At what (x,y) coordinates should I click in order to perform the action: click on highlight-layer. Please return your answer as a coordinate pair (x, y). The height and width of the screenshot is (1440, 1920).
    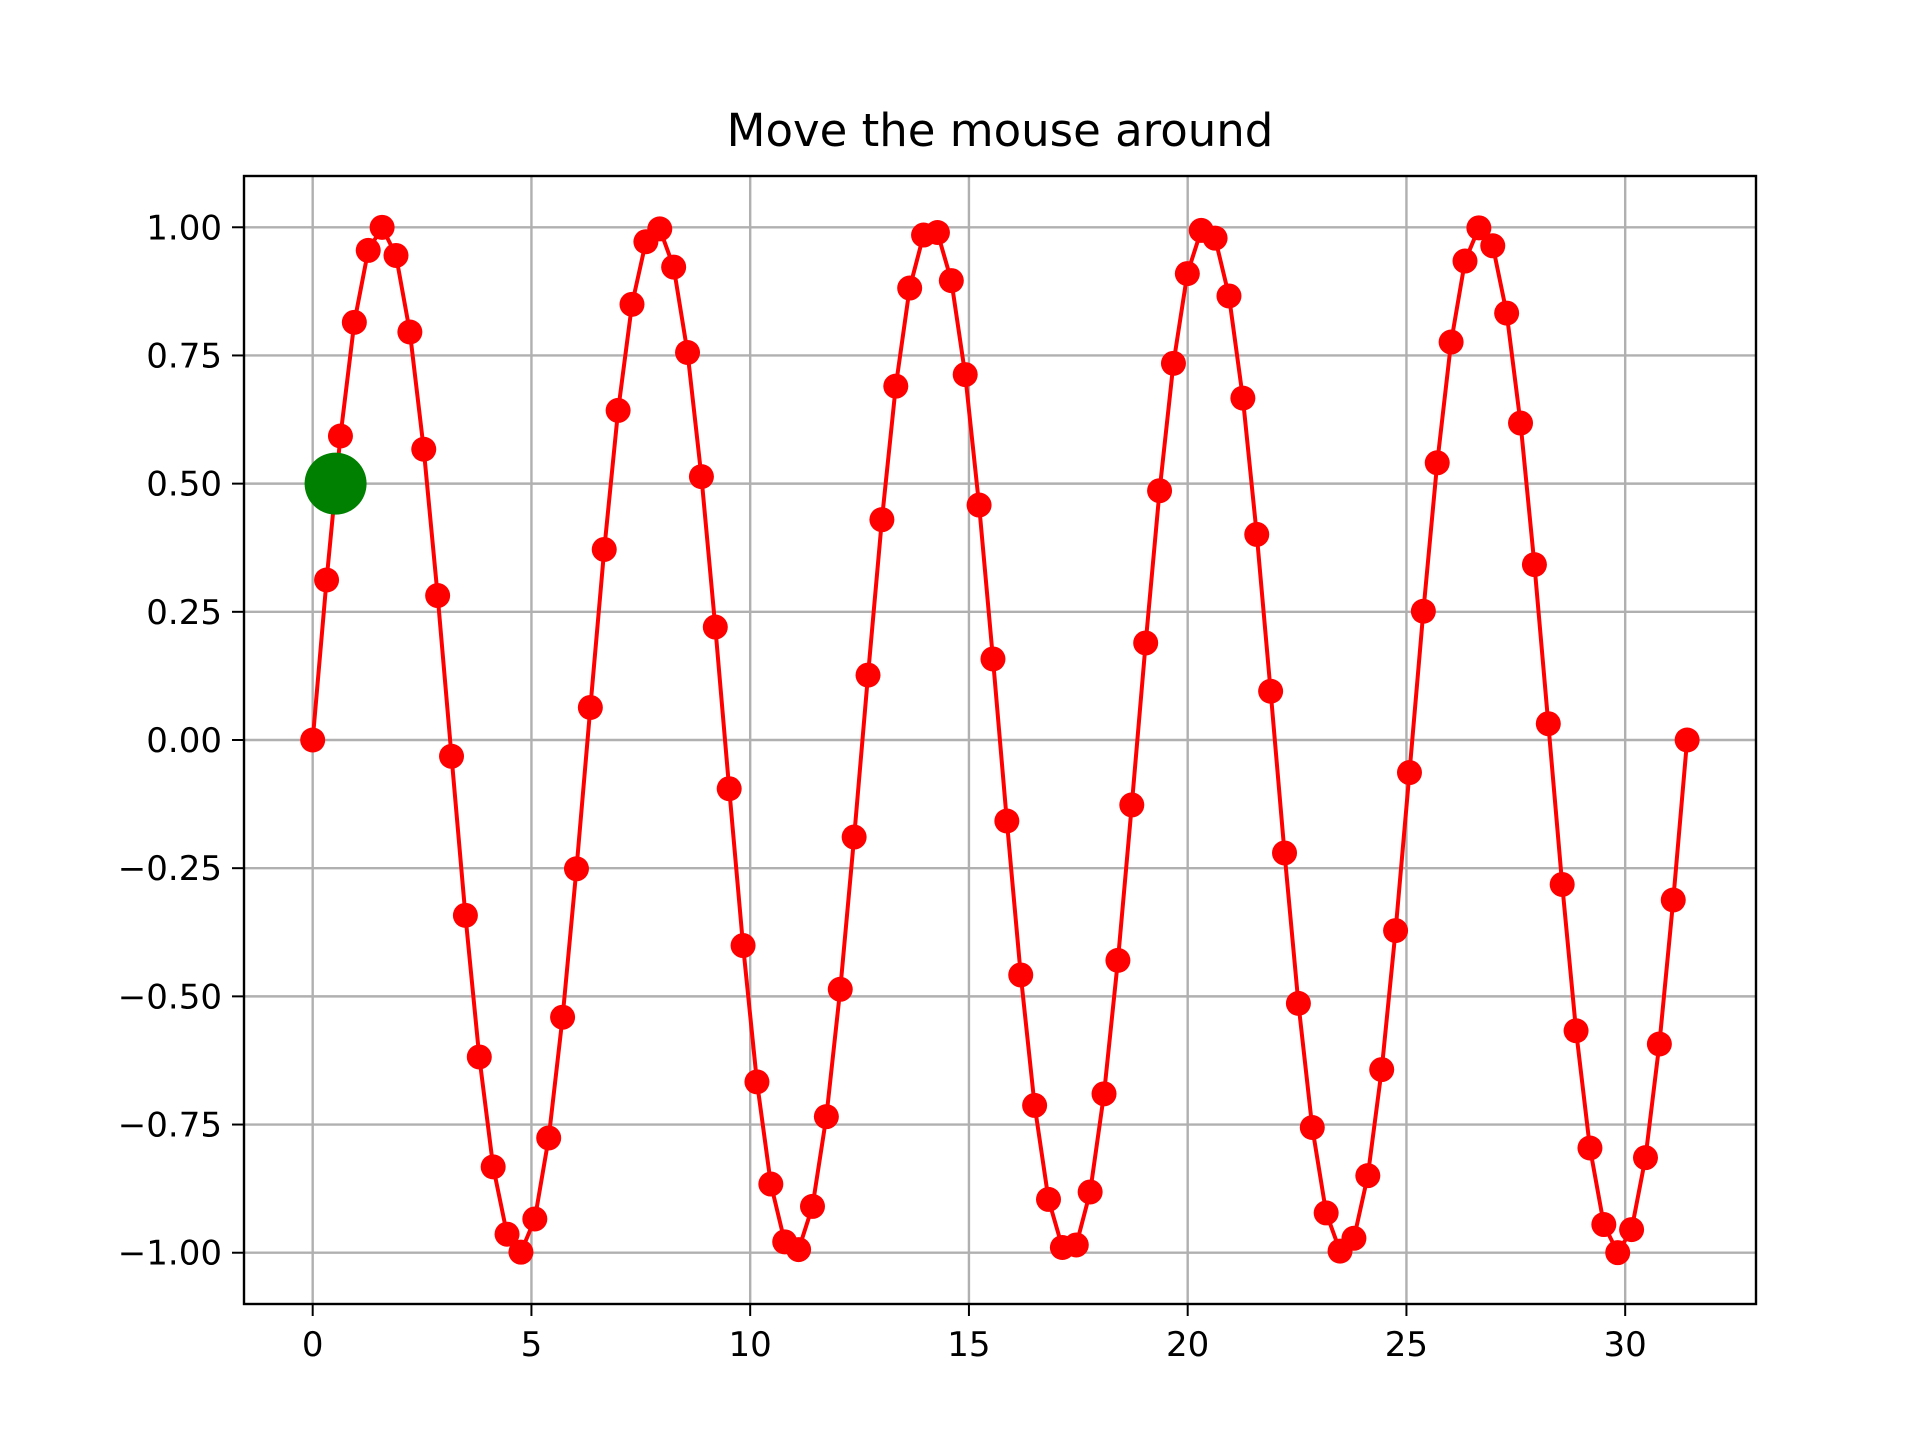
    Looking at the image, I should click on (335, 483).